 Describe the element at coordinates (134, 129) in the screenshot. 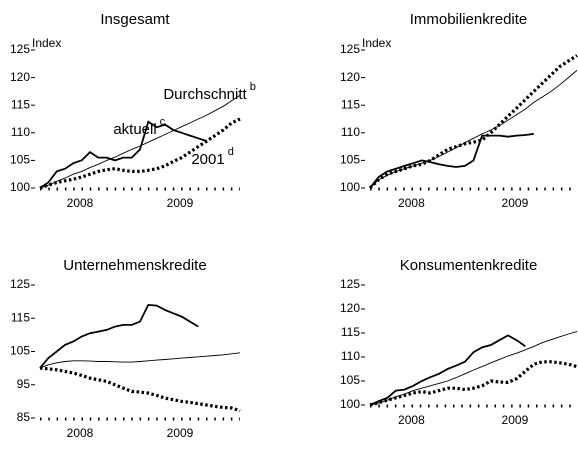

I see `series-annotation: aktuell` at that location.